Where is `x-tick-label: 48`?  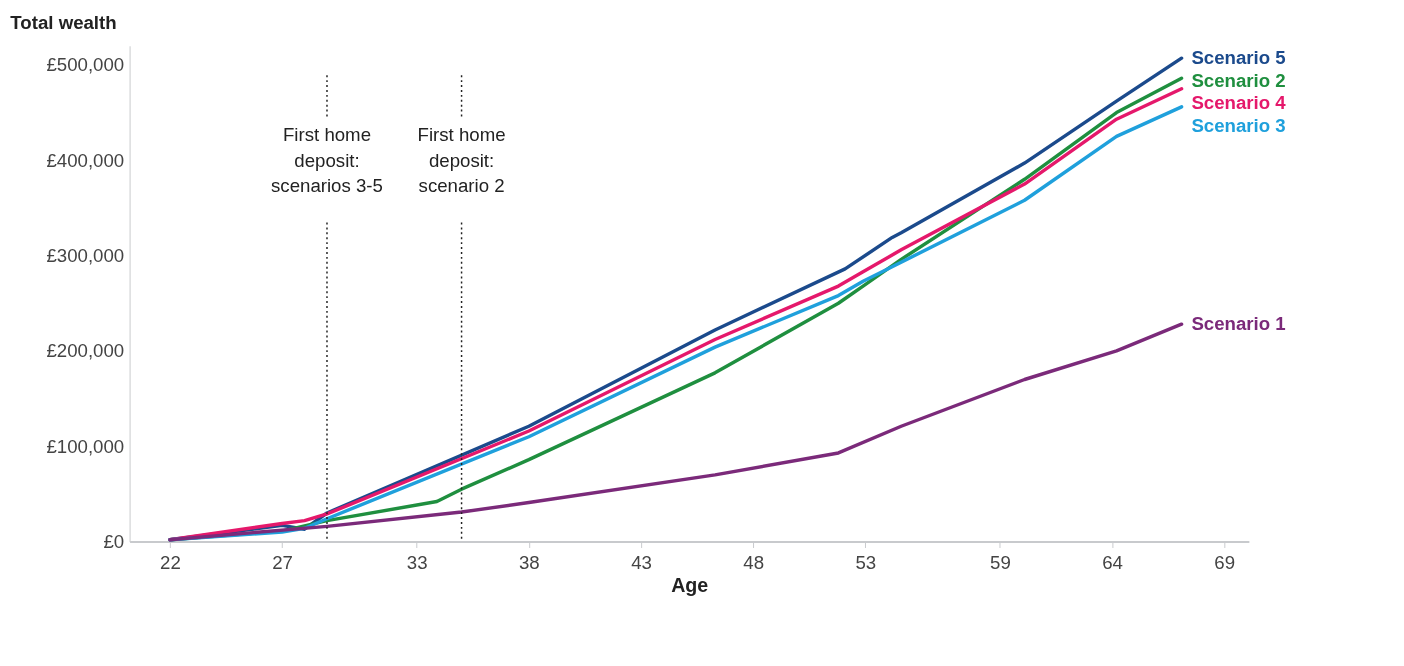
x-tick-label: 48 is located at coordinates (754, 562).